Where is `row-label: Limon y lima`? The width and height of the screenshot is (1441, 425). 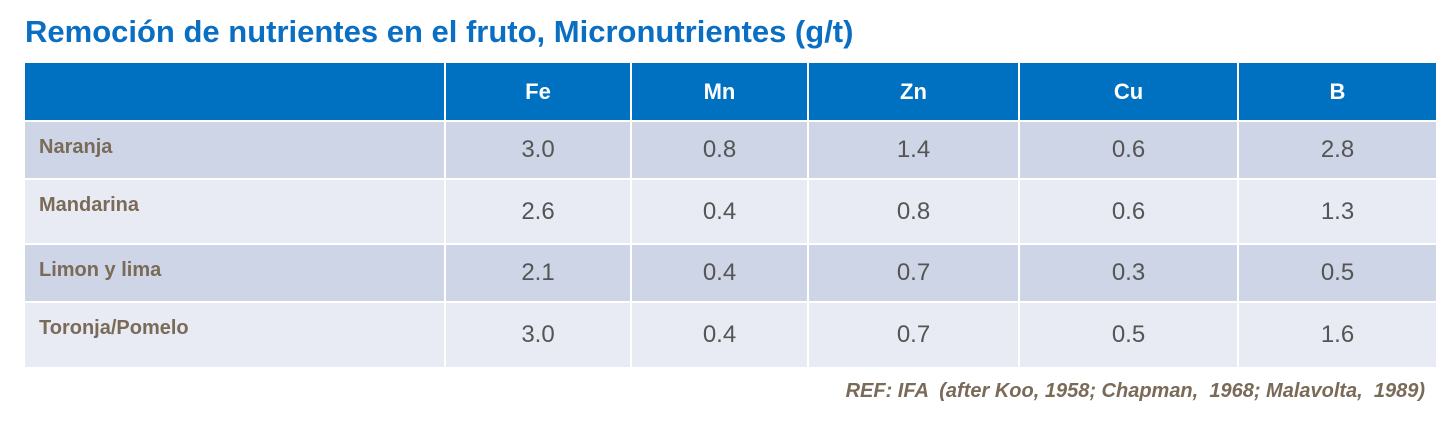 row-label: Limon y lima is located at coordinates (235, 274).